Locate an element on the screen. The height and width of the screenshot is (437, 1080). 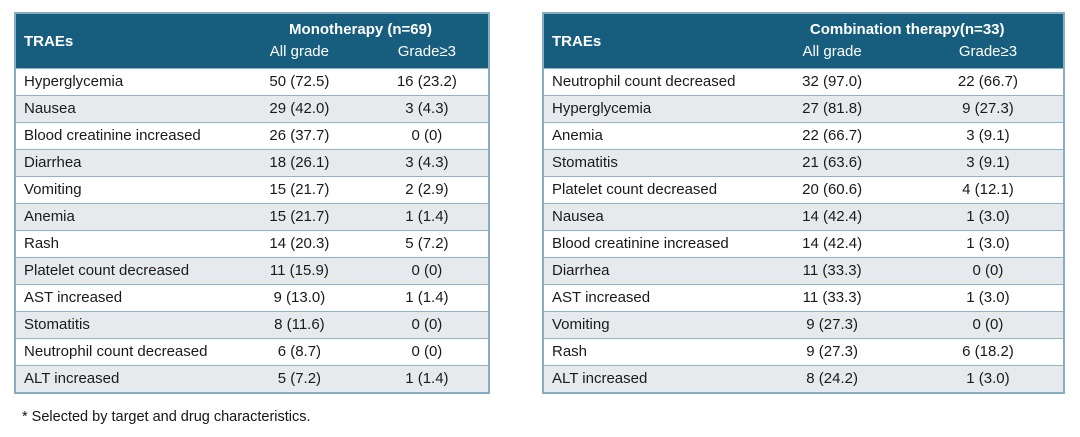
all-grade-value-cell: 20 (60.6) is located at coordinates (832, 190).